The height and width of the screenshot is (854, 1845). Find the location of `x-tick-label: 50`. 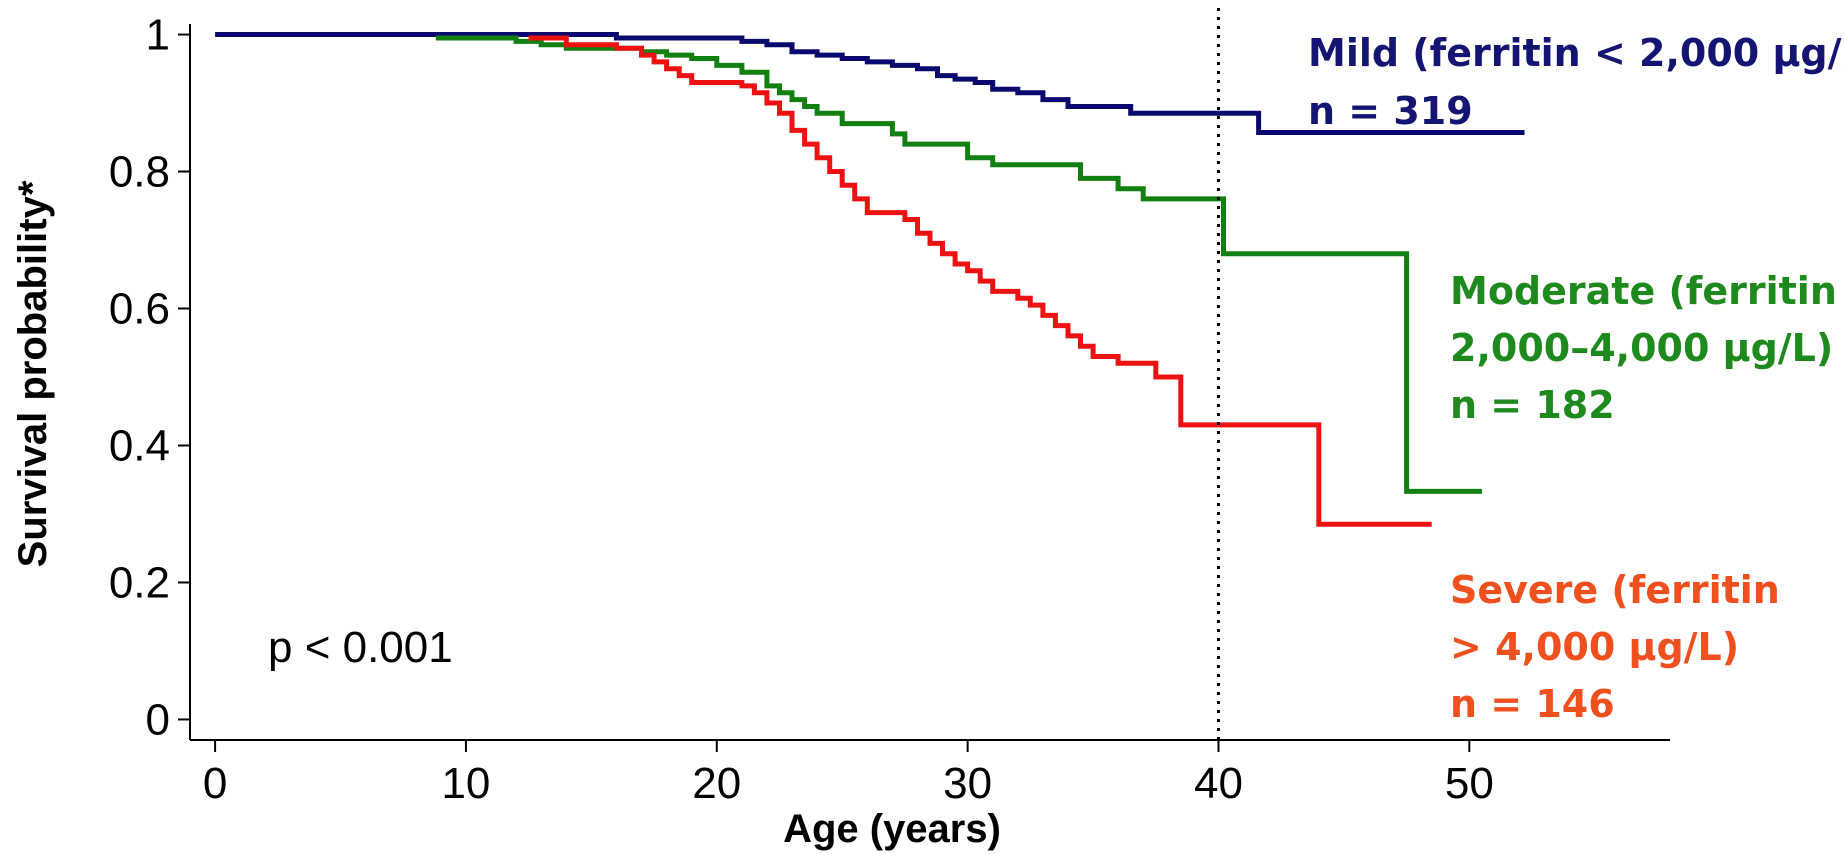

x-tick-label: 50 is located at coordinates (1469, 783).